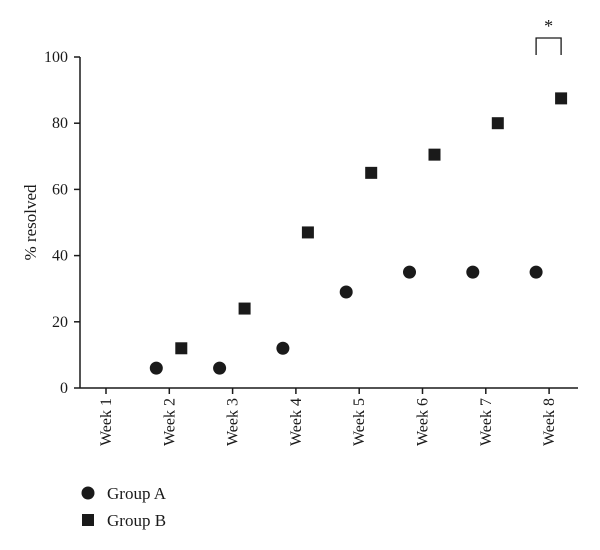 The image size is (600, 550). Describe the element at coordinates (88, 520) in the screenshot. I see `legend-group-b-marker` at that location.